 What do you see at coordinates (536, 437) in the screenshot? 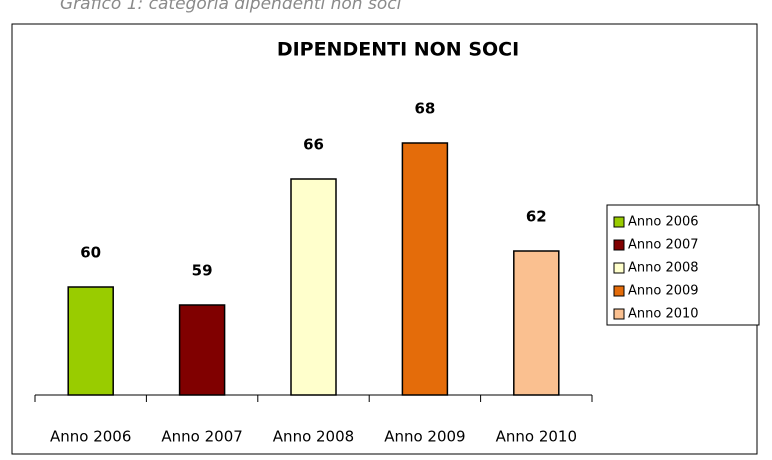
I see `x-tick-label: Anno 2010` at bounding box center [536, 437].